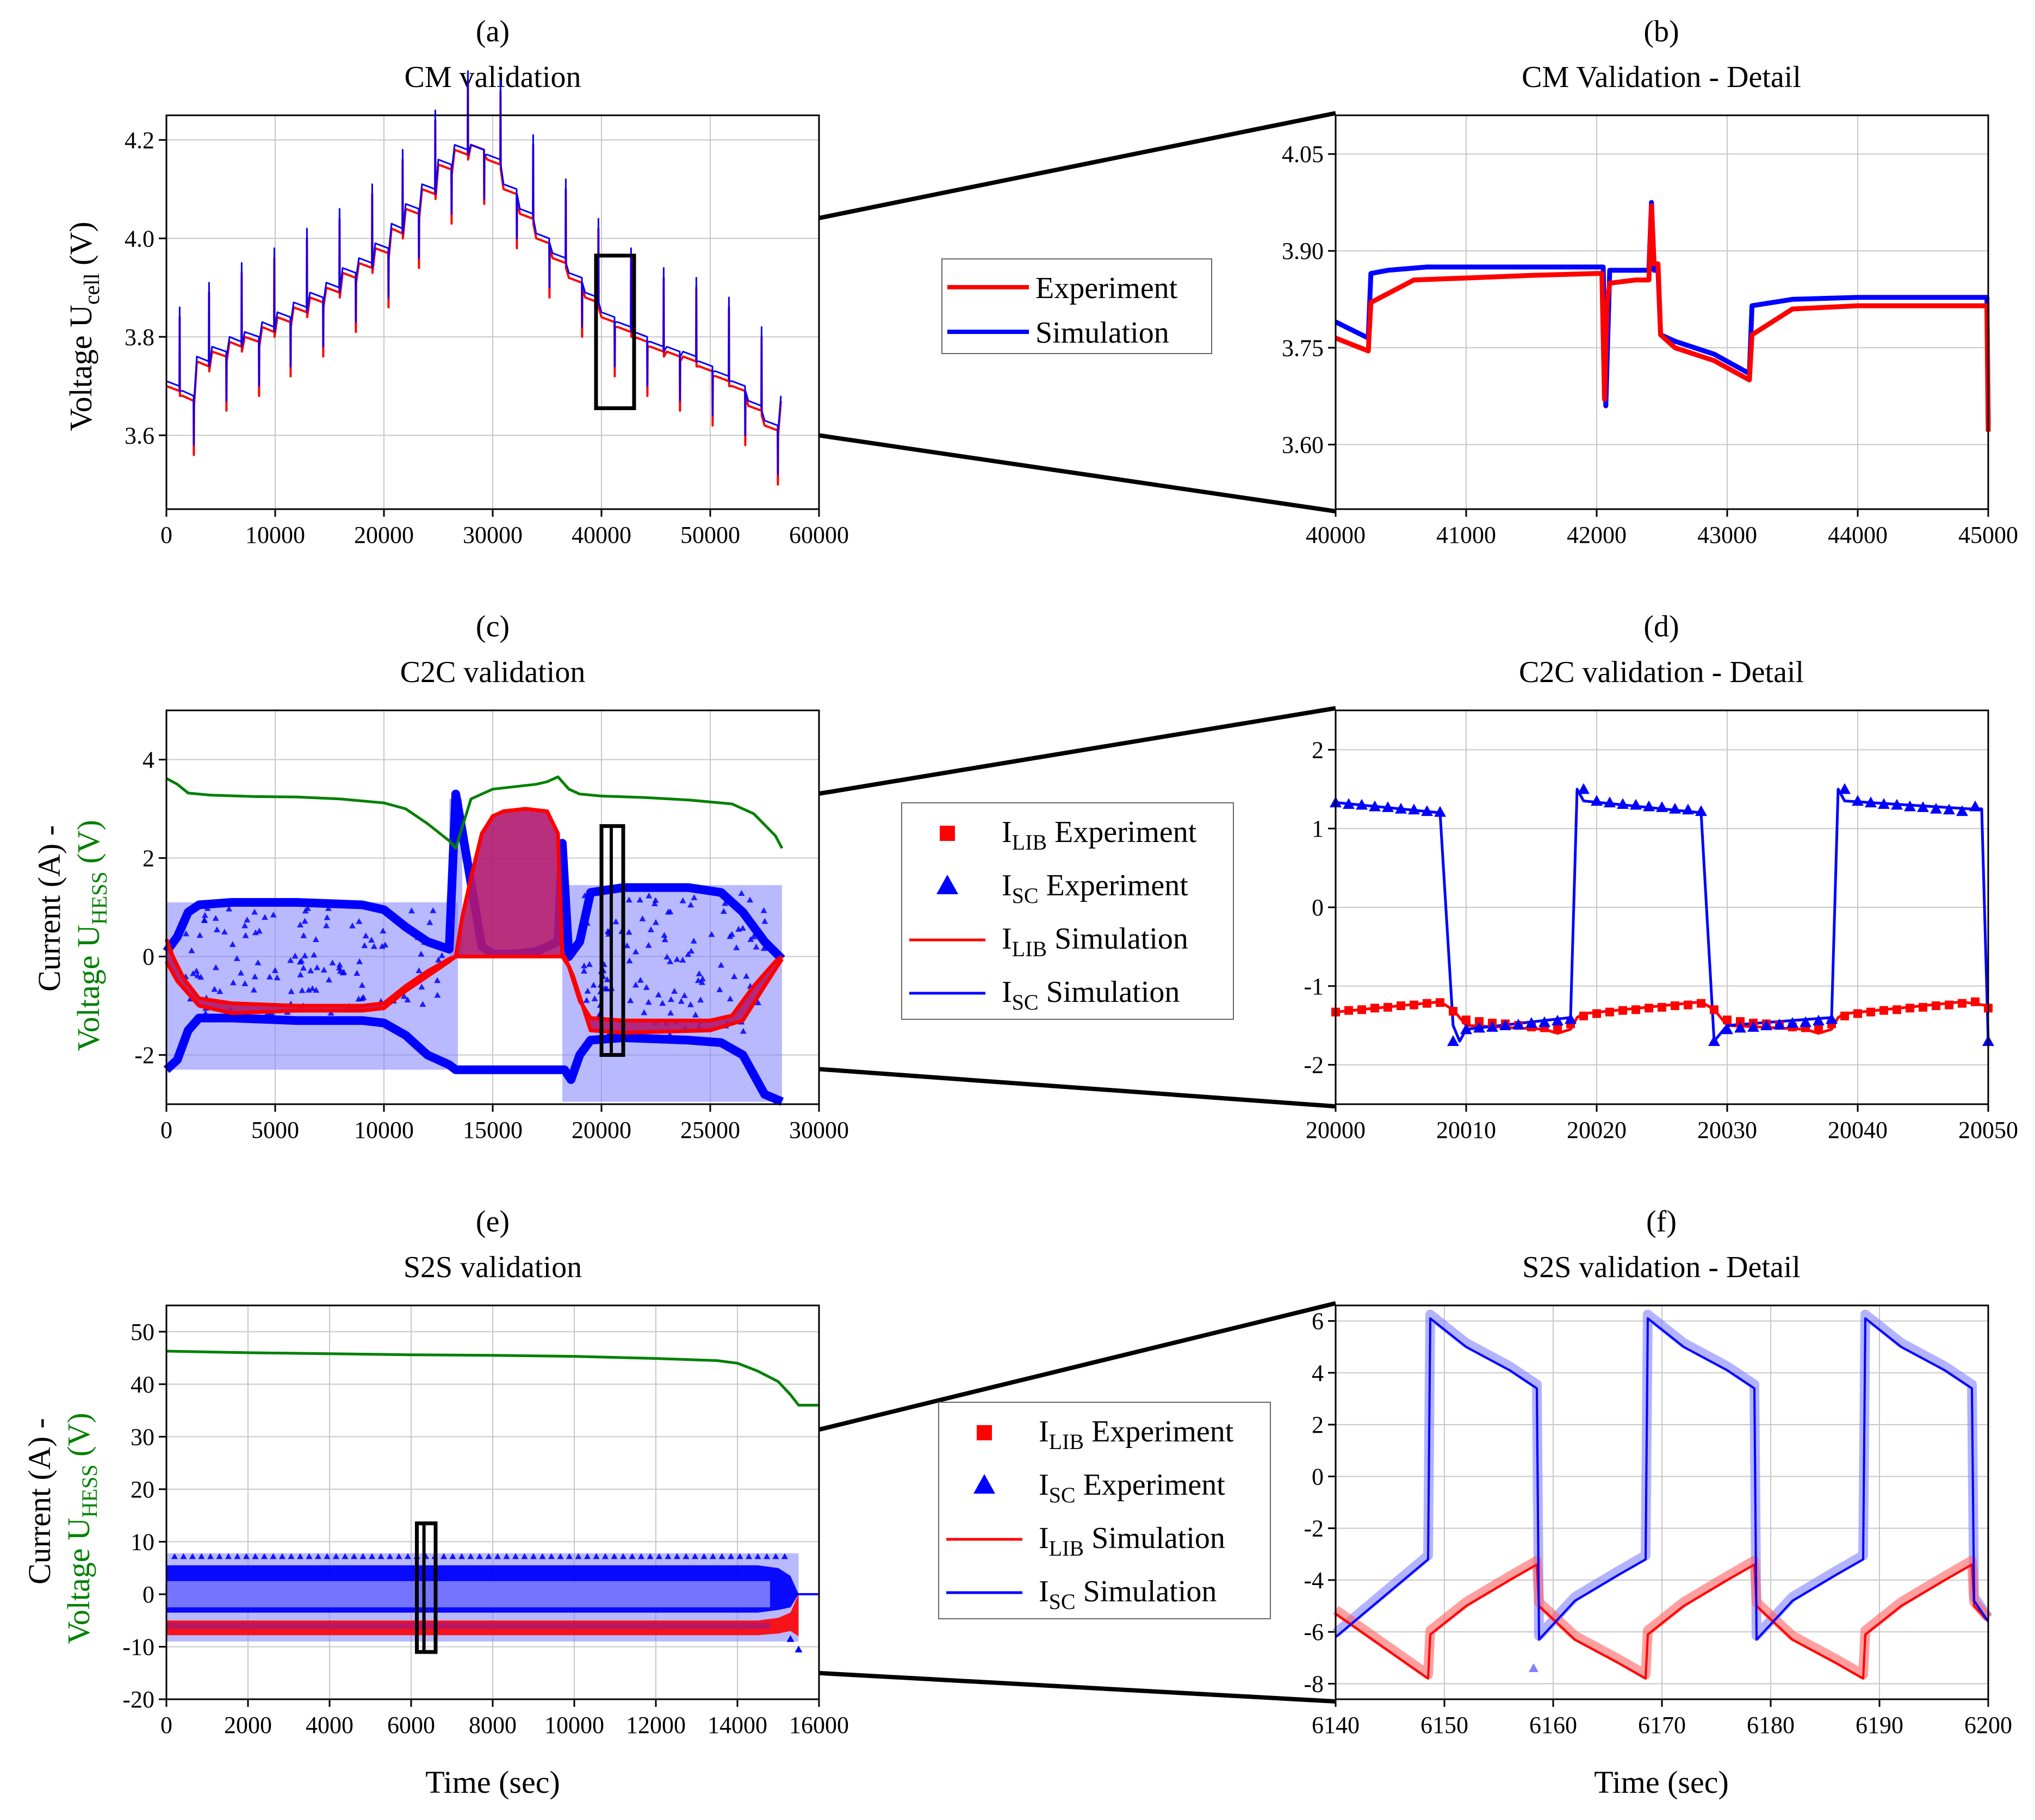 The width and height of the screenshot is (2035, 1820). What do you see at coordinates (819, 1130) in the screenshot?
I see `panel-c-x-tick-label: 30000` at bounding box center [819, 1130].